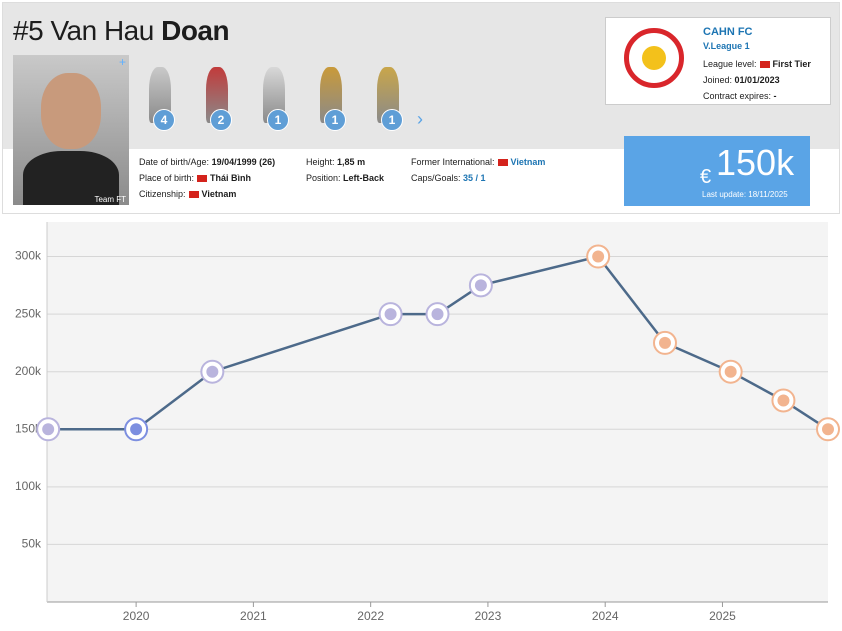 This screenshot has width=842, height=631. I want to click on detail: Place of birth: Thái Bình, so click(207, 178).